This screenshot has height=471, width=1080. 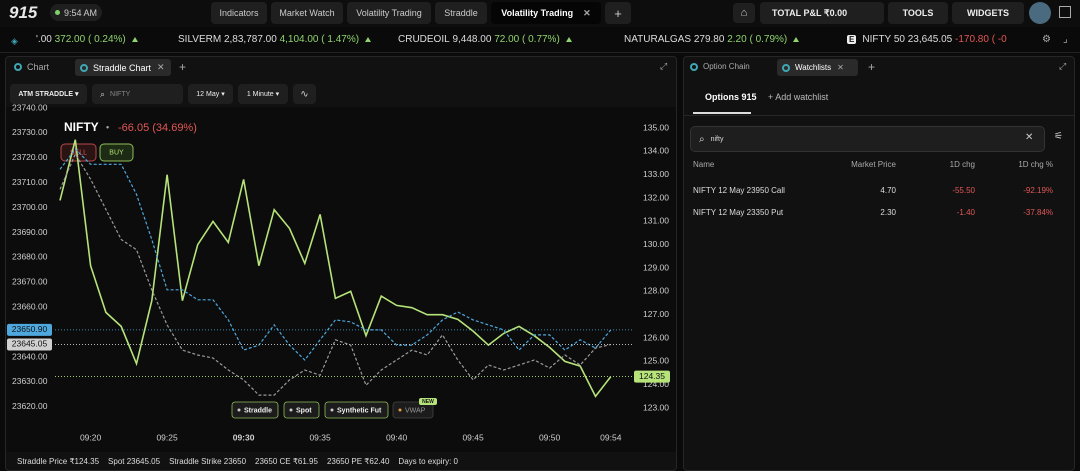 What do you see at coordinates (157, 128) in the screenshot?
I see `chart-change: -66.05 (34.69%)` at bounding box center [157, 128].